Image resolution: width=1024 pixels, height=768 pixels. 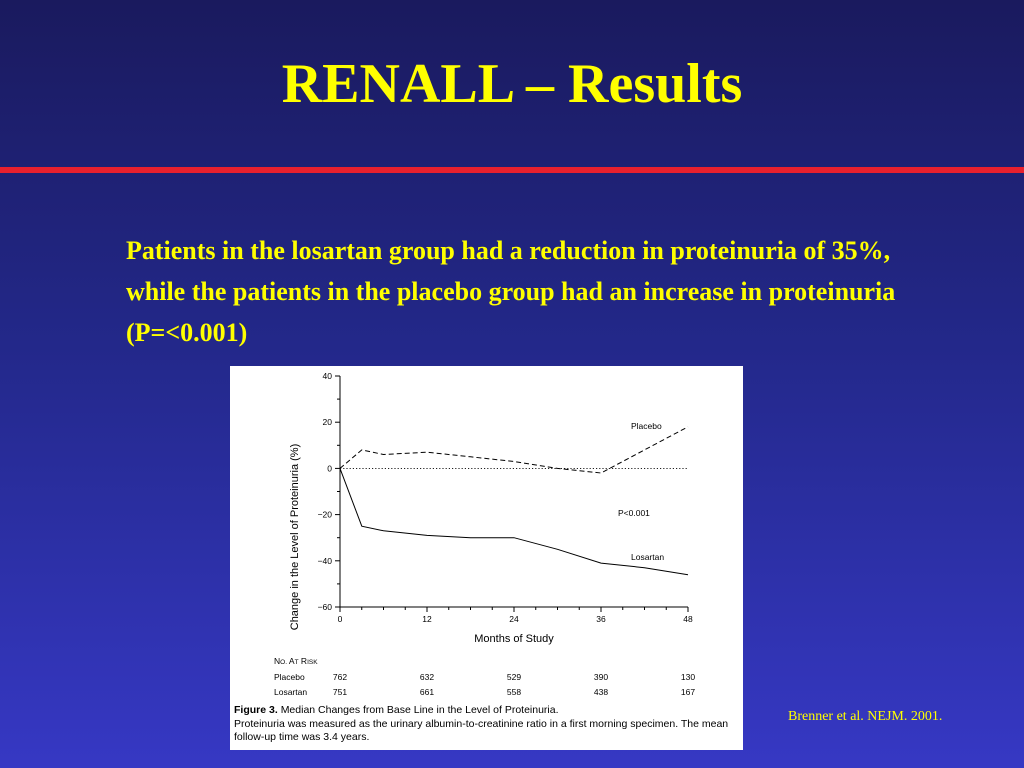 What do you see at coordinates (688, 619) in the screenshot?
I see `x-tick-label: 48` at bounding box center [688, 619].